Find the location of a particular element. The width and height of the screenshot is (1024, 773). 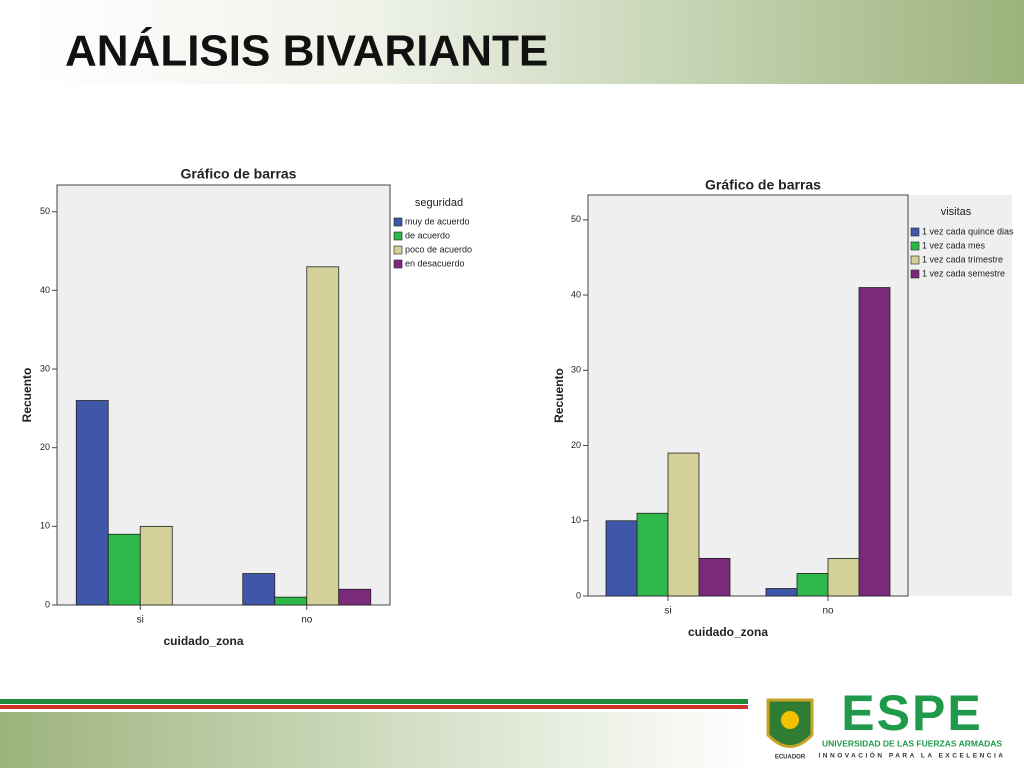

legend-title: visitas is located at coordinates (956, 212).